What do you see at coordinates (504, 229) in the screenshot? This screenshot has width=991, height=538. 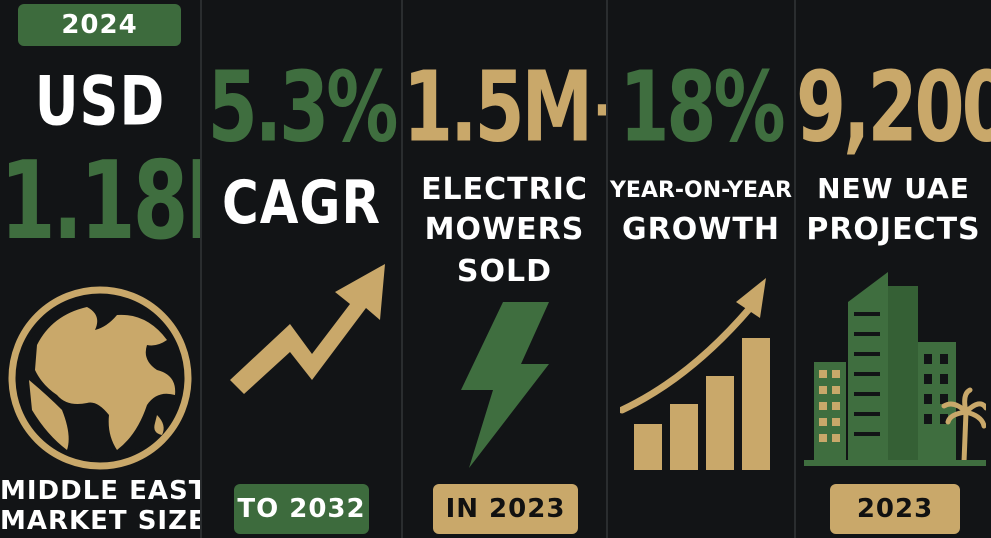 I see `mowers-label-line2: MOWERS` at bounding box center [504, 229].